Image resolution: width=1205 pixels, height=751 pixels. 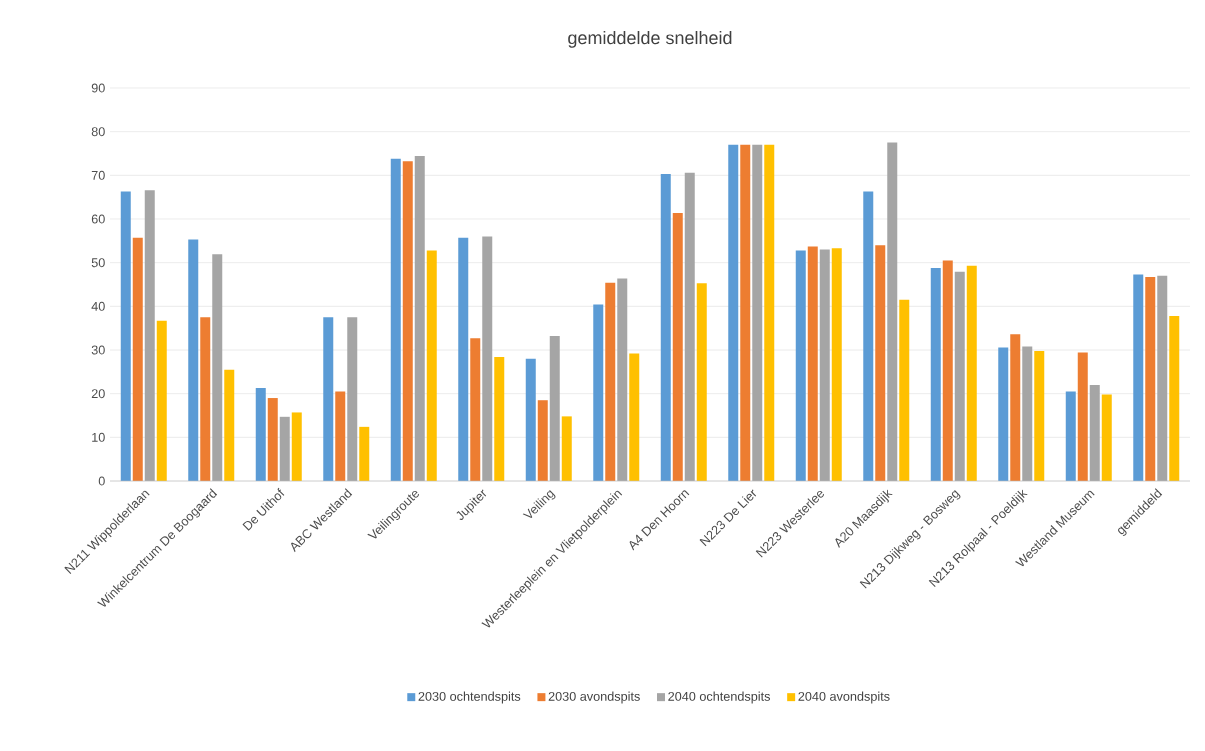 I want to click on y-tick-label: 80, so click(x=98, y=132).